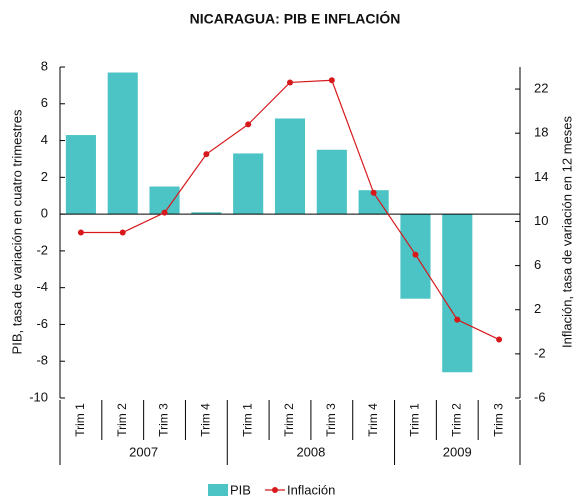  I want to click on y-tick-label: 2, so click(44, 176).